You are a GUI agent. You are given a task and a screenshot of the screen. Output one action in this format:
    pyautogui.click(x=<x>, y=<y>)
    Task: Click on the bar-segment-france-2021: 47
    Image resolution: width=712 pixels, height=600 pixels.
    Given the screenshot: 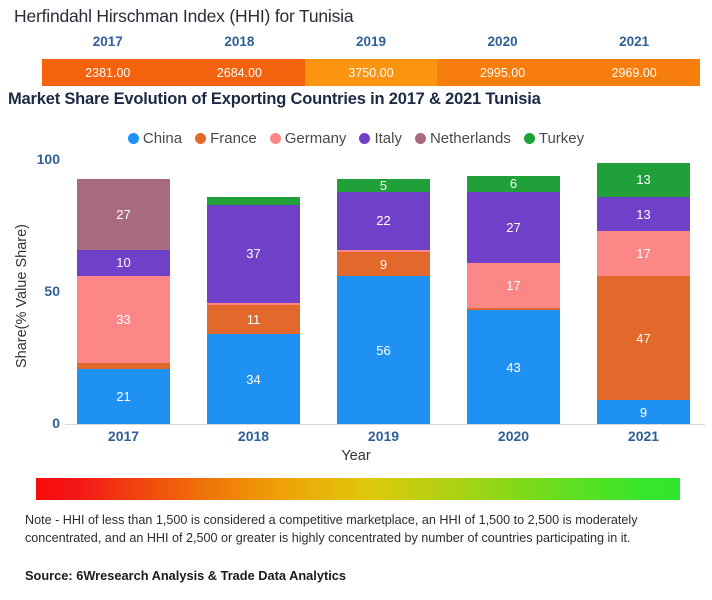 What is the action you would take?
    pyautogui.click(x=643, y=338)
    